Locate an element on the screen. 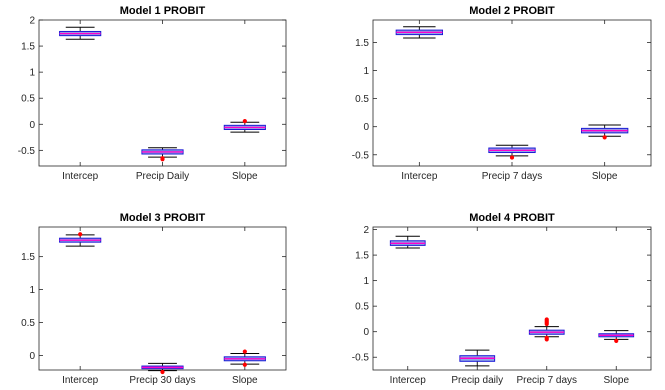 The width and height of the screenshot is (665, 390). subplot-title: Model 2 PROBIT is located at coordinates (512, 11).